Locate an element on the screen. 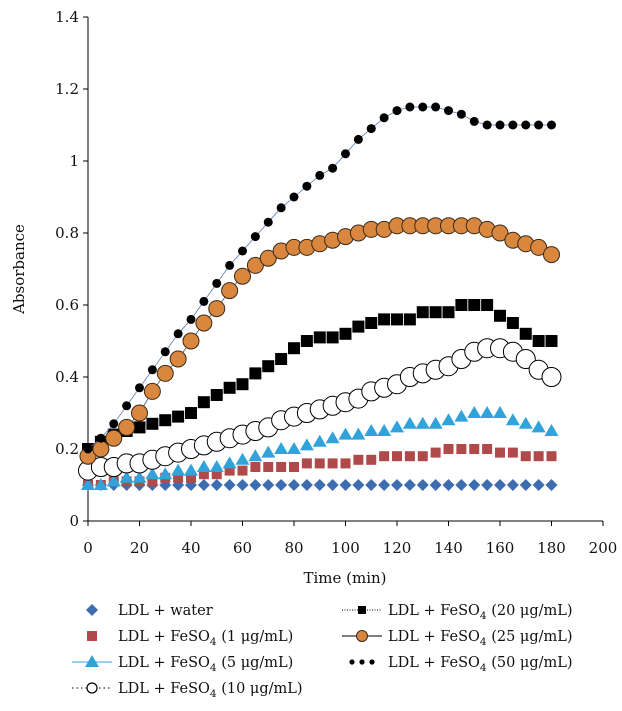 This screenshot has width=622, height=711. legend-label-tail: (50 μg/mL) is located at coordinates (530, 663).